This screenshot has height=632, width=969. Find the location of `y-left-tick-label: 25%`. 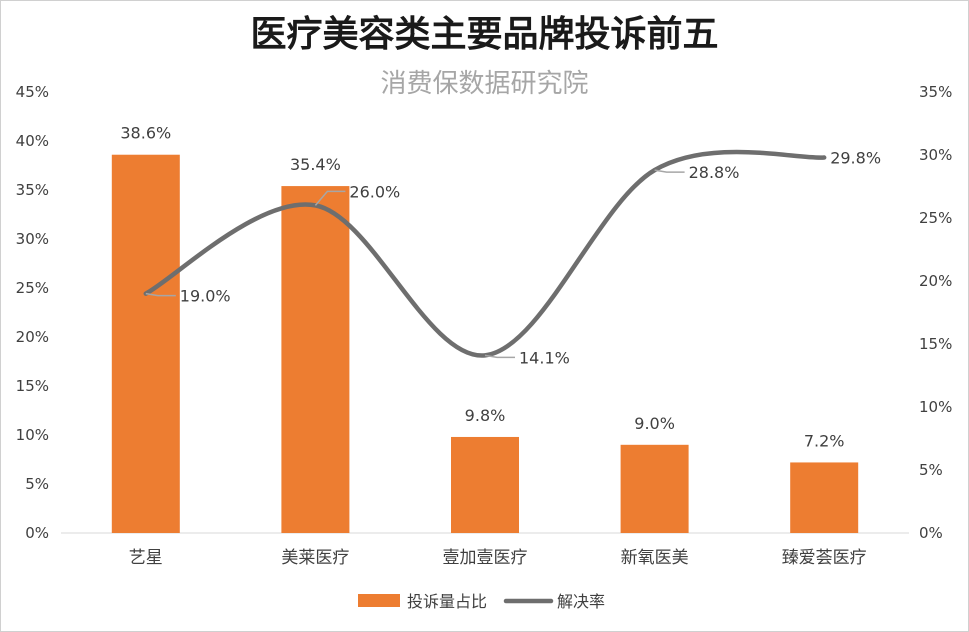

y-left-tick-label: 25% is located at coordinates (32, 288).